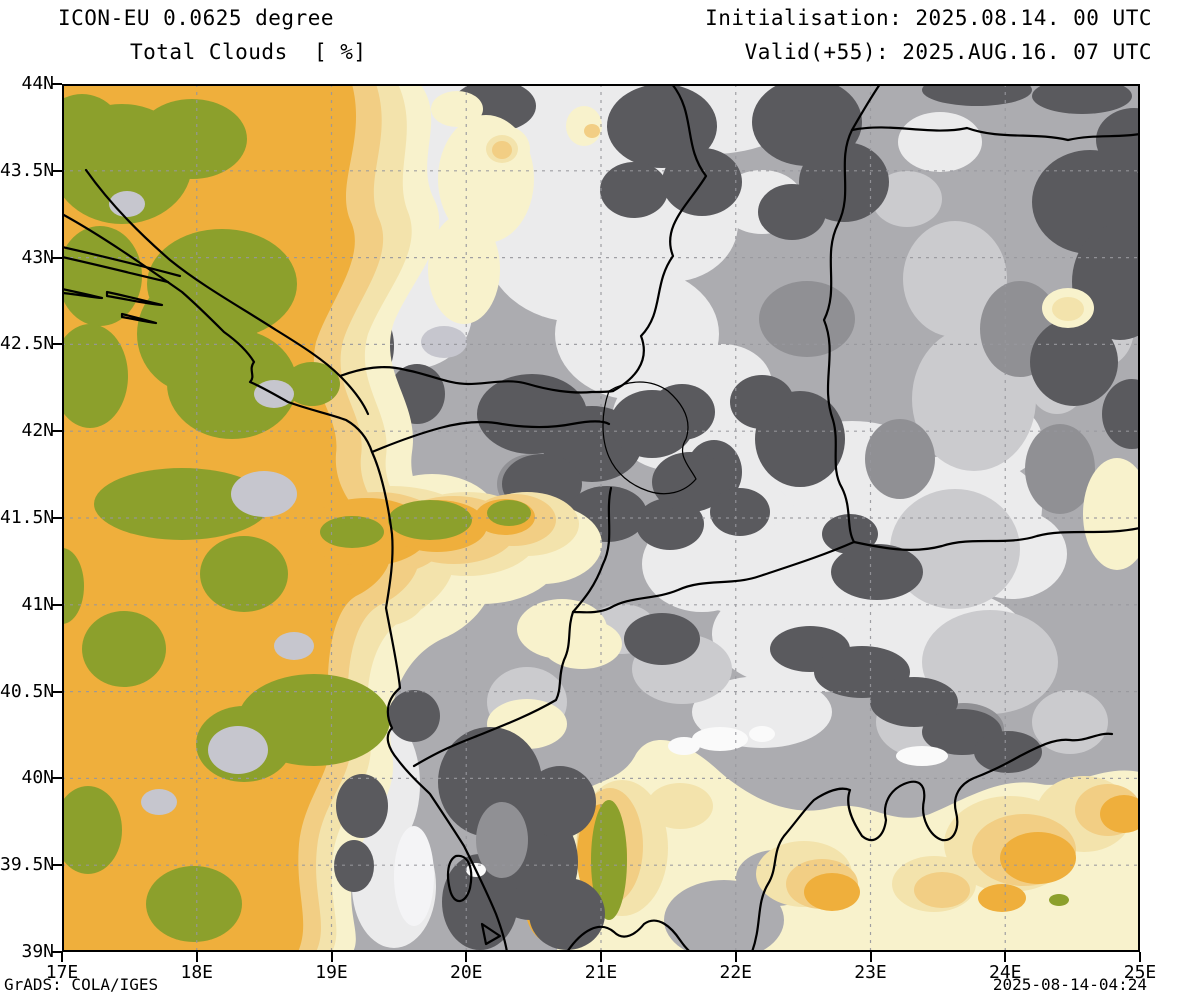  What do you see at coordinates (659, 237) in the screenshot?
I see `serbia-west-border` at bounding box center [659, 237].